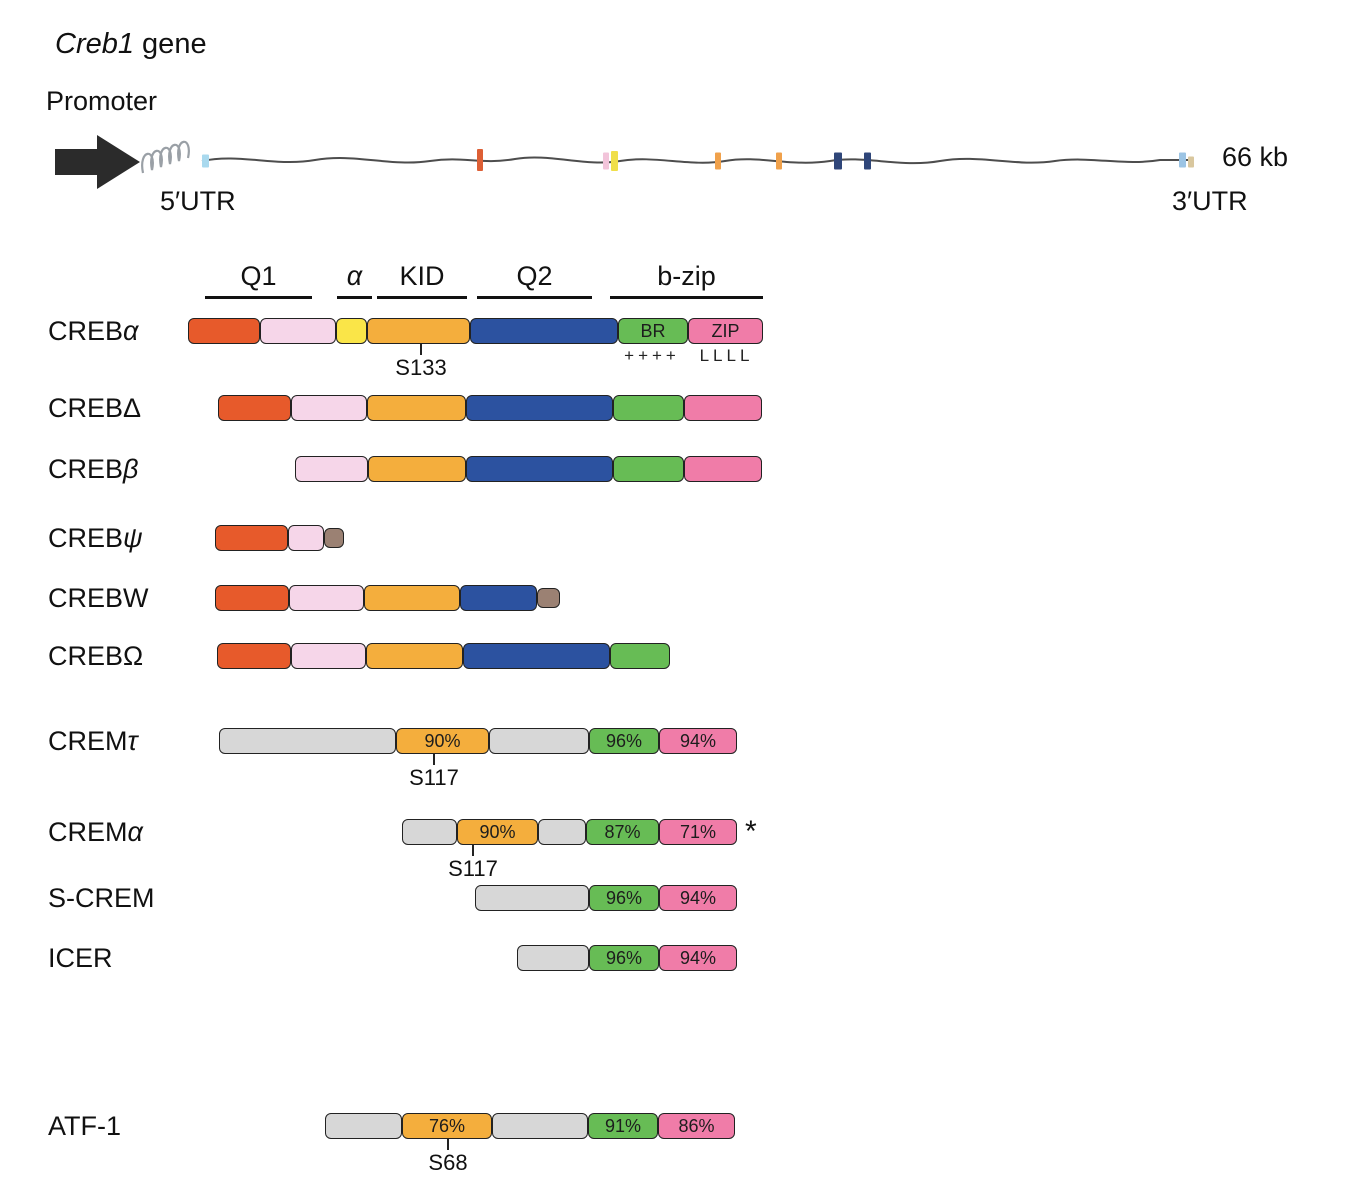 This screenshot has width=1350, height=1192. I want to click on utr5-label: 5′UTR, so click(198, 201).